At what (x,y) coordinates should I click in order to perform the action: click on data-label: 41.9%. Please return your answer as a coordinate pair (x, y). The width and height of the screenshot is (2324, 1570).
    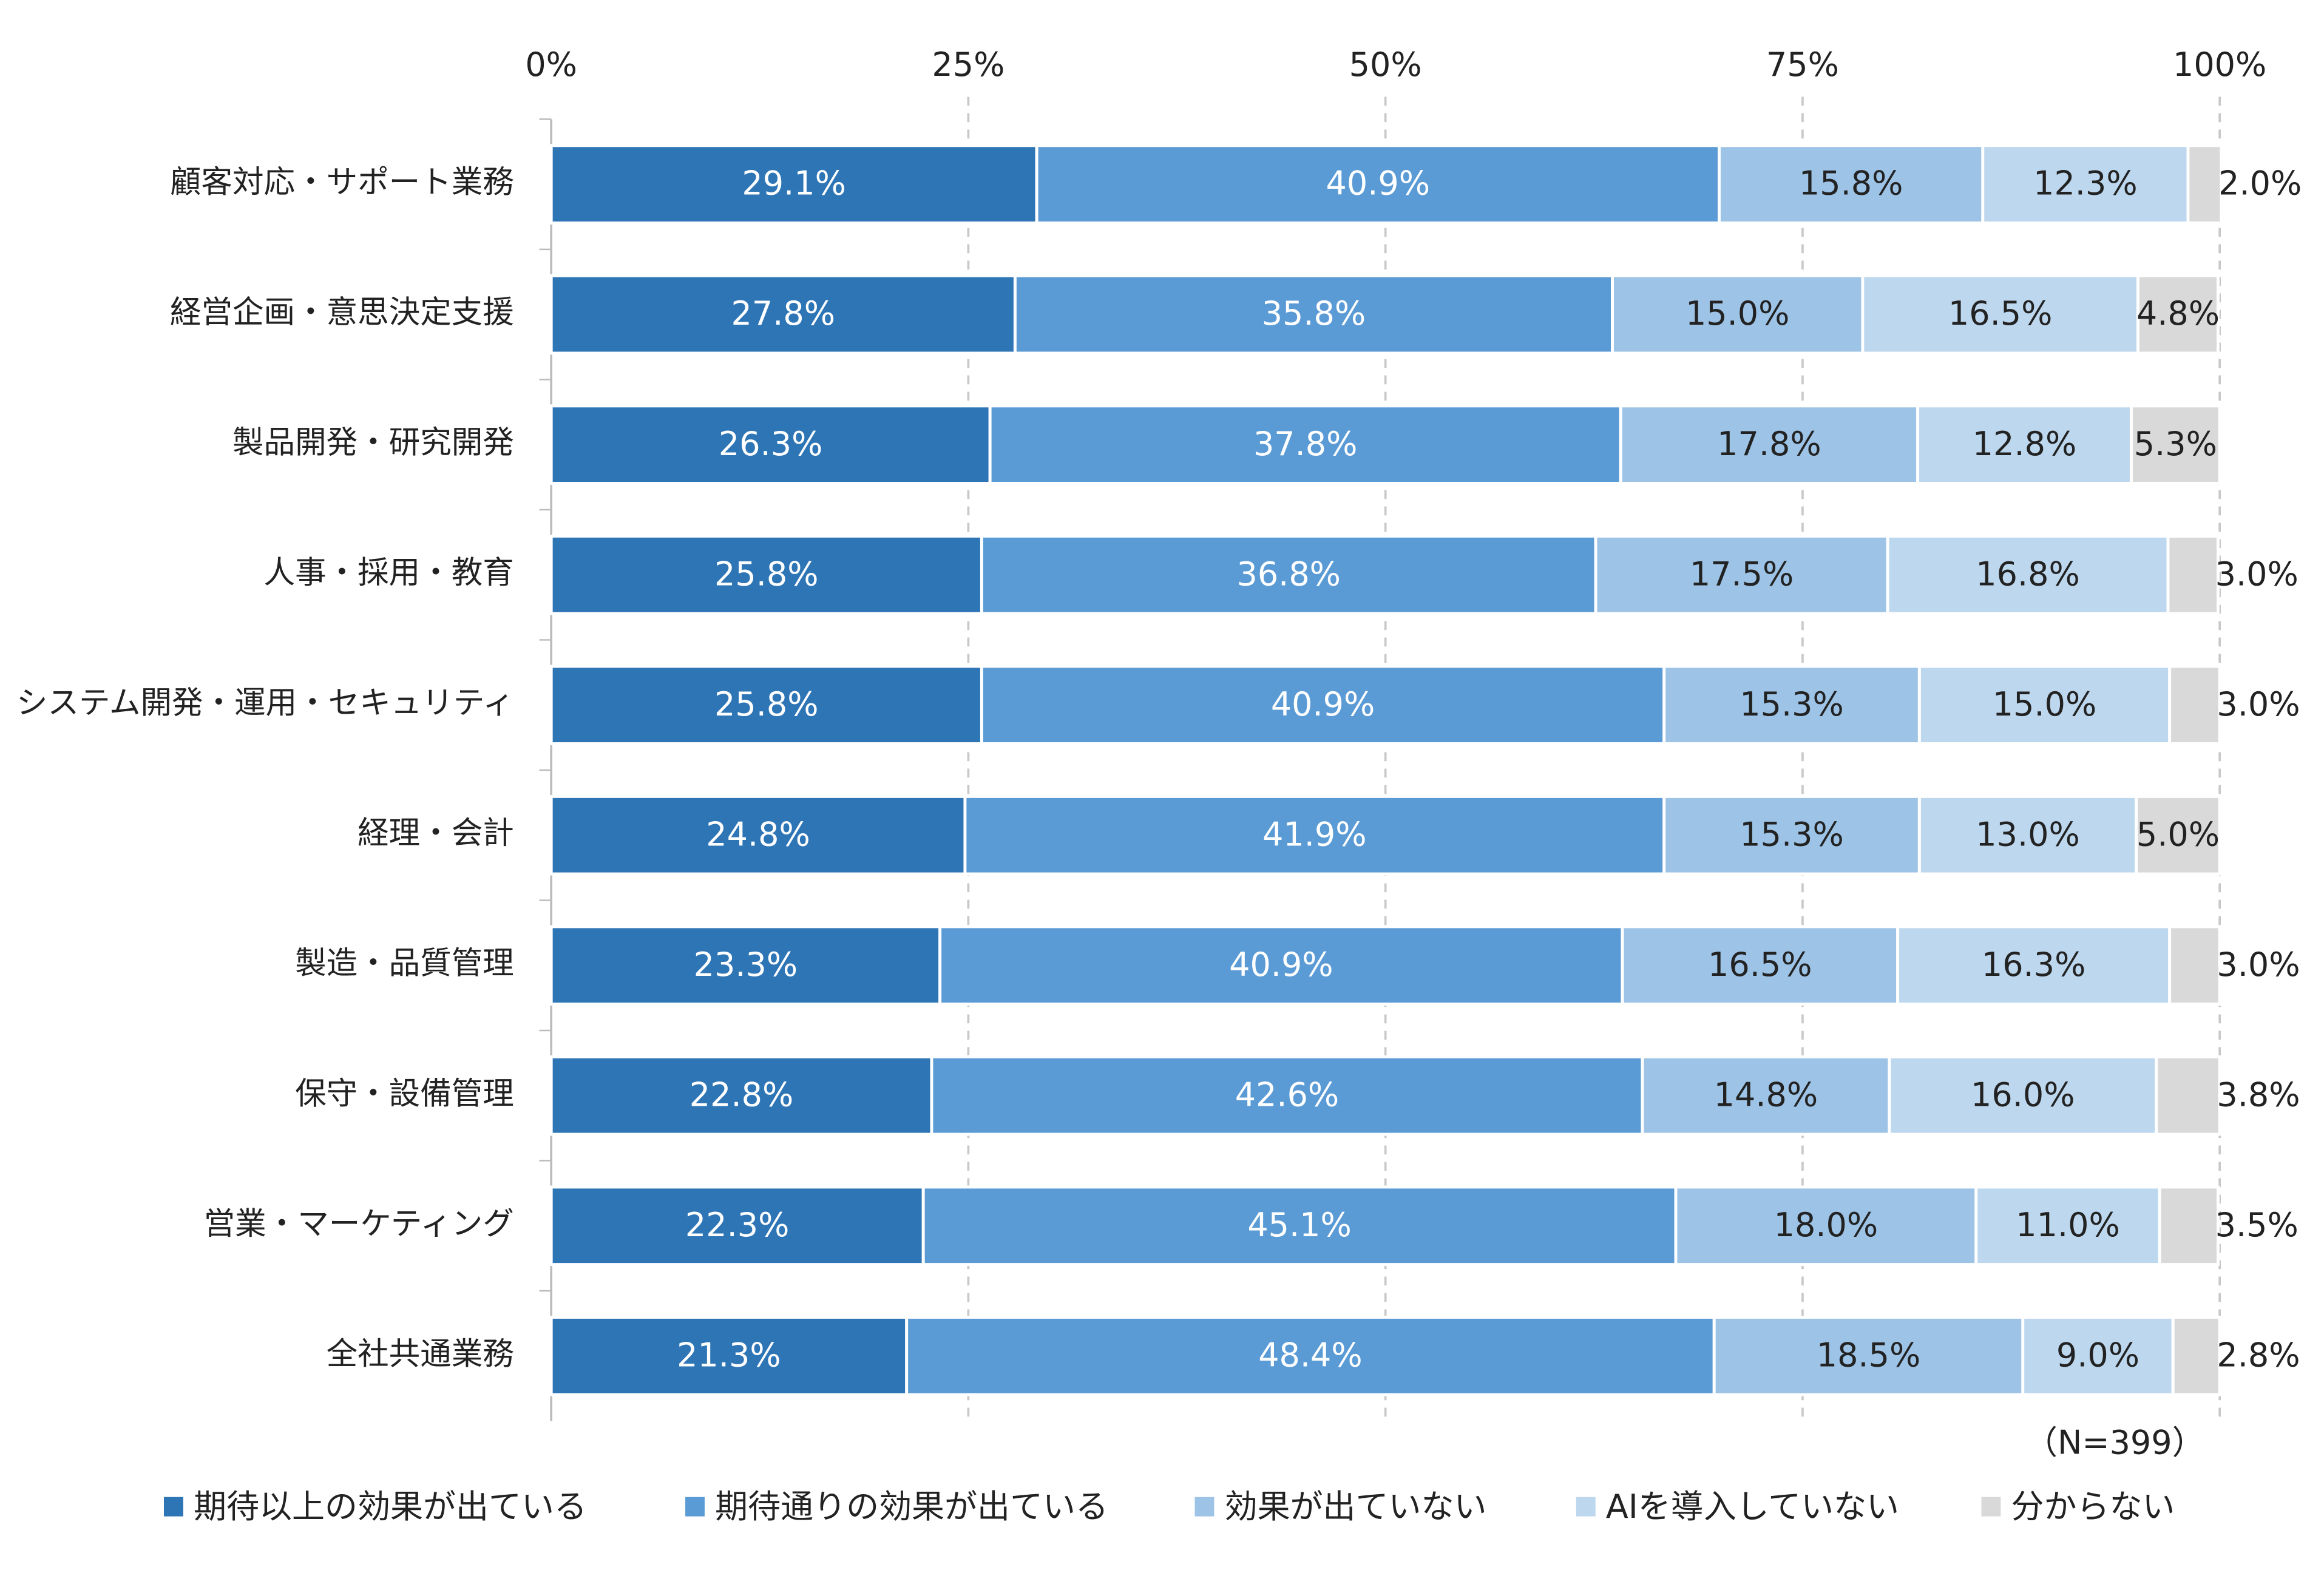
    Looking at the image, I should click on (1314, 834).